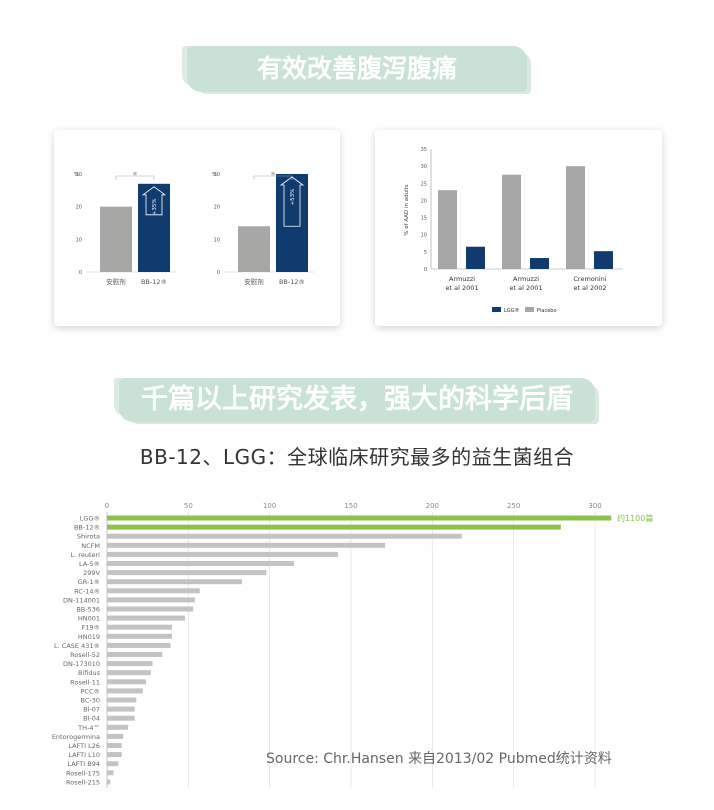 The image size is (714, 810). What do you see at coordinates (293, 197) in the screenshot?
I see `increase-label: +53%` at bounding box center [293, 197].